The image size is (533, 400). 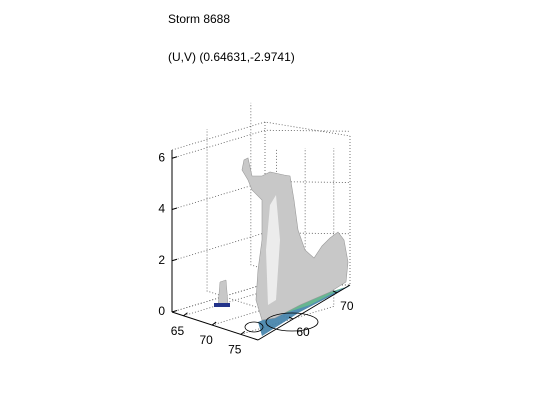 I want to click on y-tick-label: 70, so click(x=347, y=306).